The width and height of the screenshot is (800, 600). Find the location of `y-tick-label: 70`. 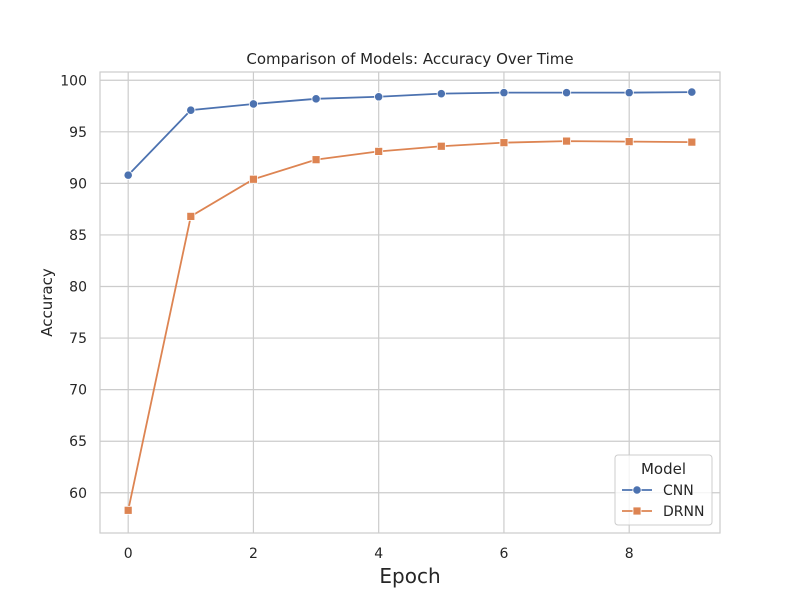

y-tick-label: 70 is located at coordinates (78, 391).